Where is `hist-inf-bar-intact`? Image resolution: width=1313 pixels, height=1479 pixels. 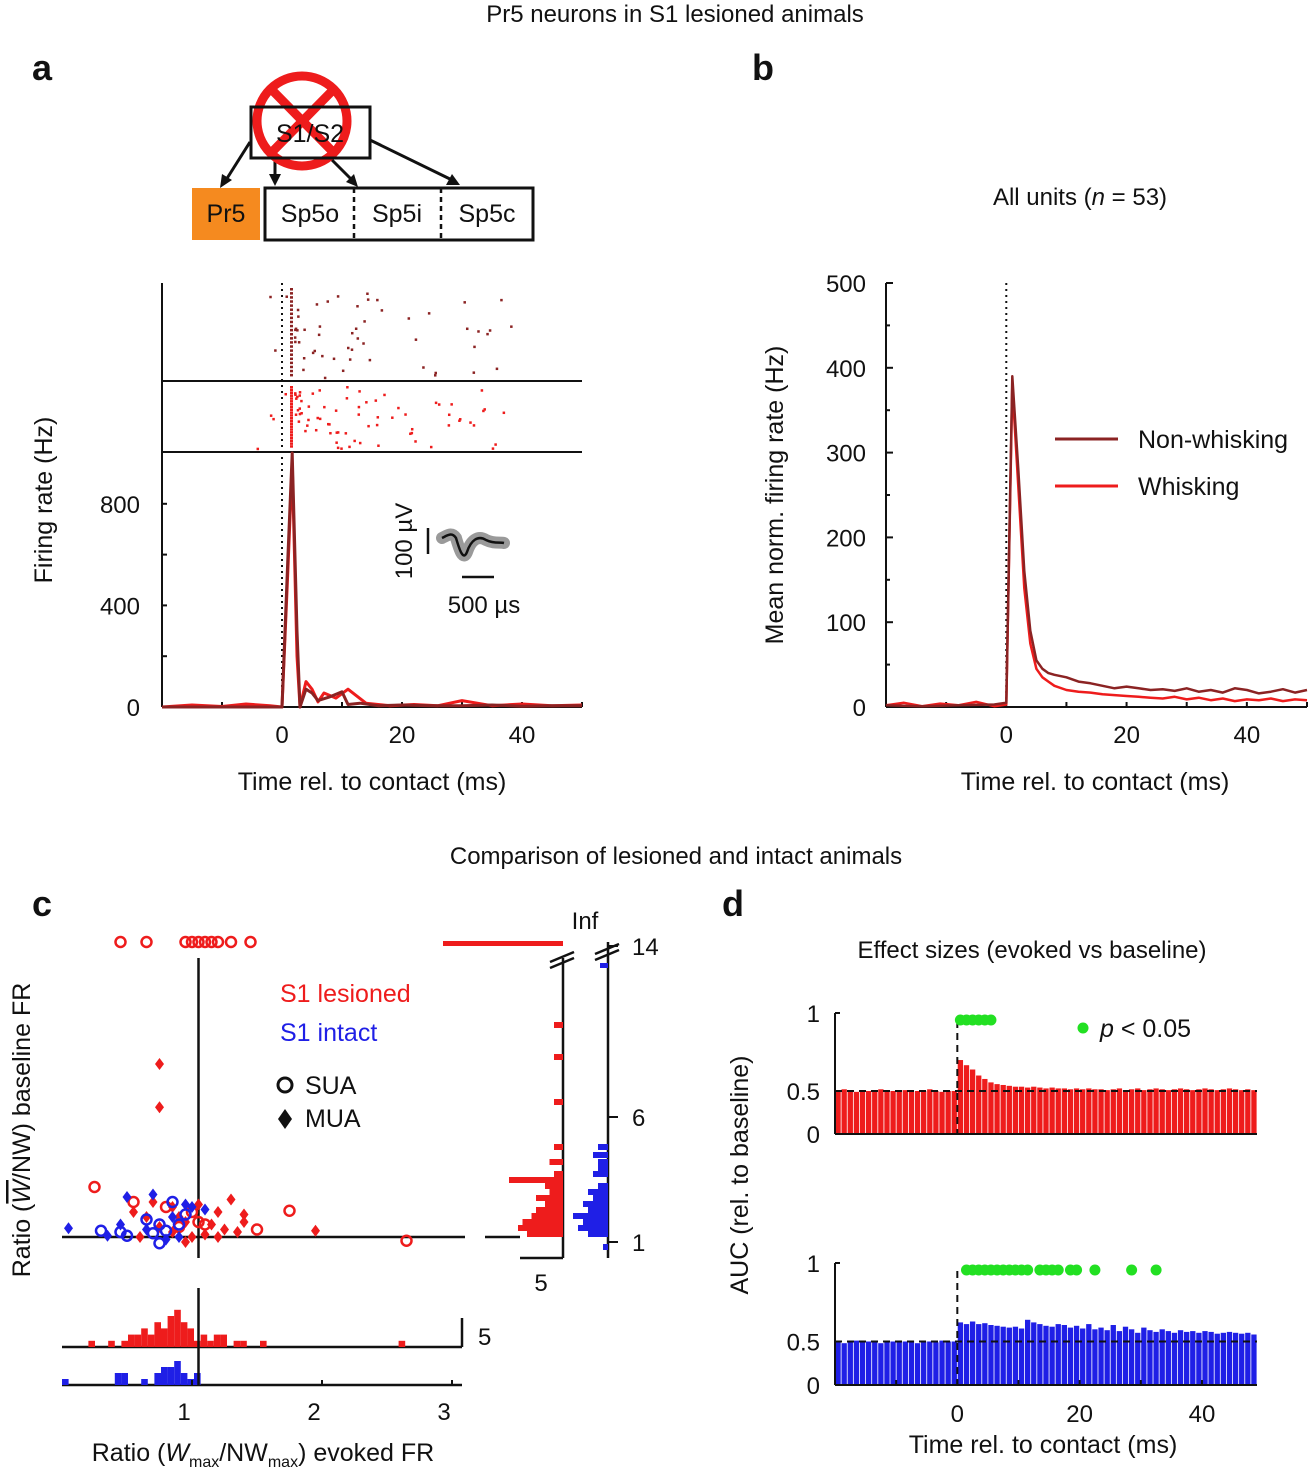 hist-inf-bar-intact is located at coordinates (604, 965).